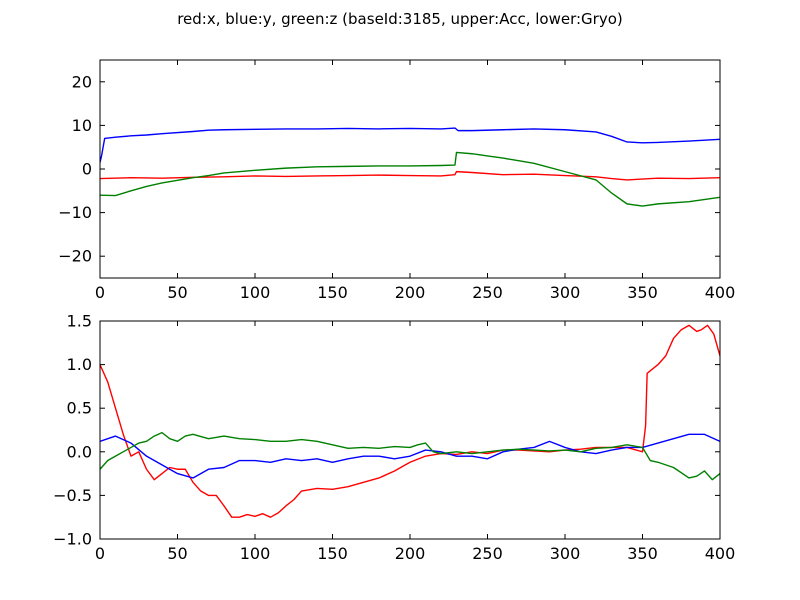 This screenshot has width=800, height=600. What do you see at coordinates (487, 553) in the screenshot?
I see `lower-xtick-label: 250` at bounding box center [487, 553].